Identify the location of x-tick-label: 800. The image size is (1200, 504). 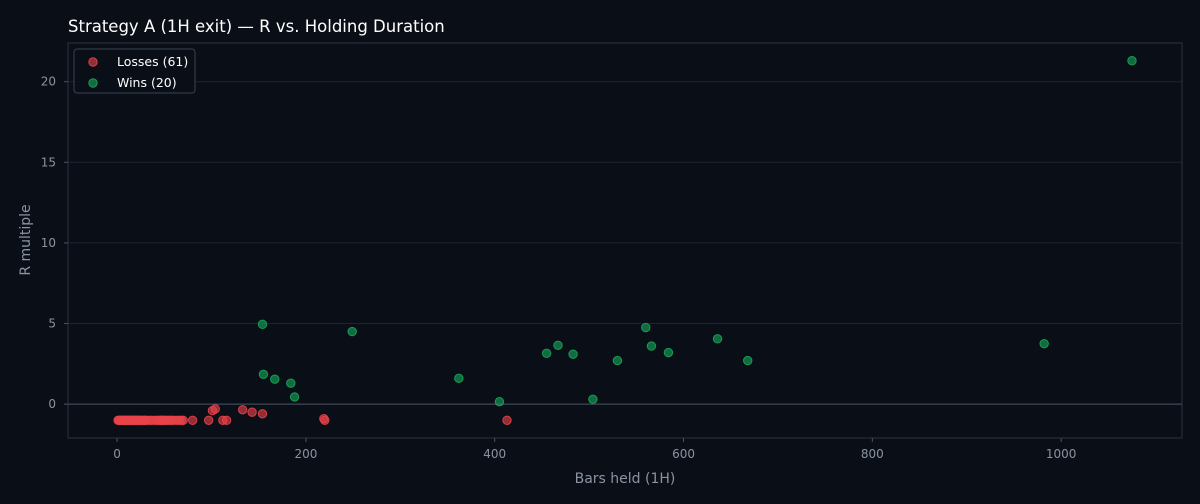
(872, 454).